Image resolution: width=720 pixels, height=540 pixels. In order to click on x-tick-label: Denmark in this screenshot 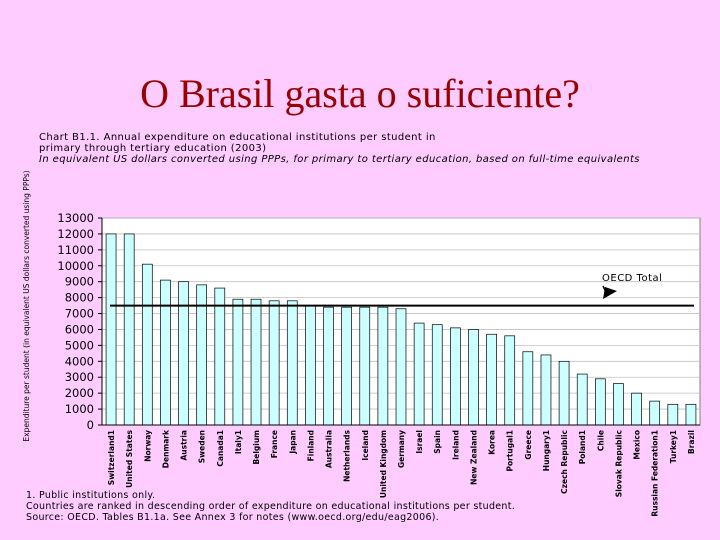, I will do `click(165, 448)`.